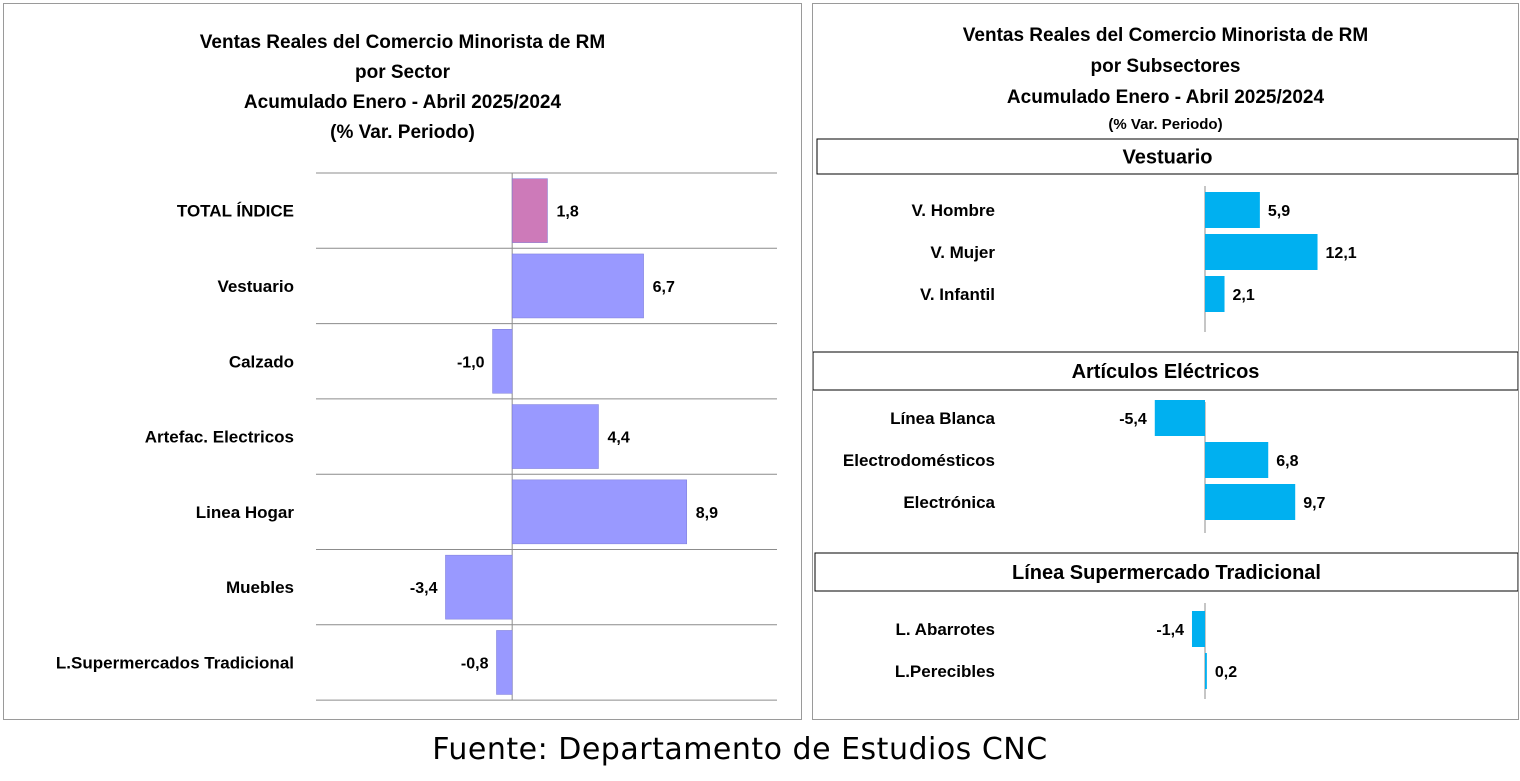  I want to click on value-label: -1,0, so click(471, 362).